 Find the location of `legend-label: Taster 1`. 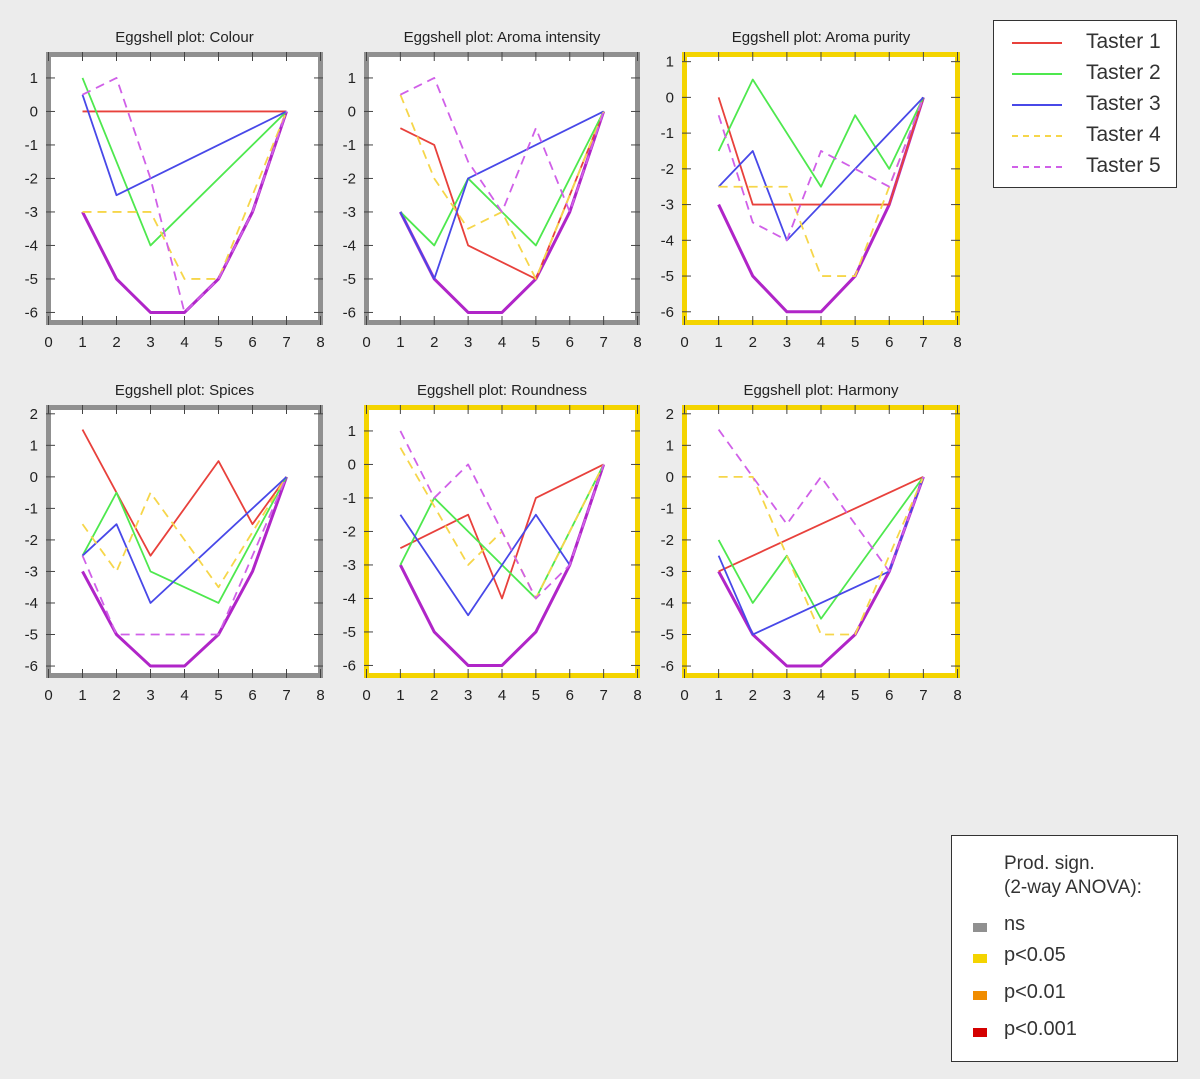

legend-label: Taster 1 is located at coordinates (1123, 41).